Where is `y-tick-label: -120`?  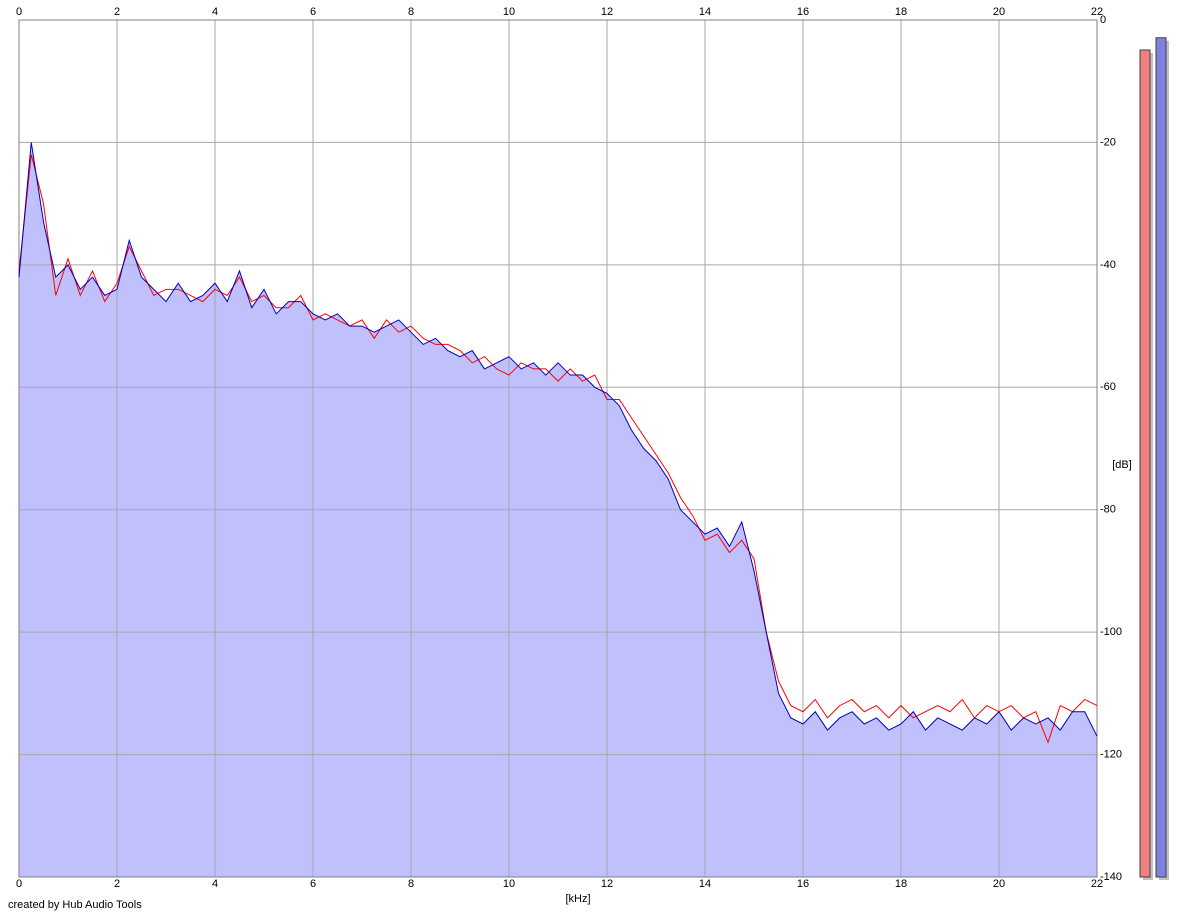
y-tick-label: -120 is located at coordinates (1111, 754).